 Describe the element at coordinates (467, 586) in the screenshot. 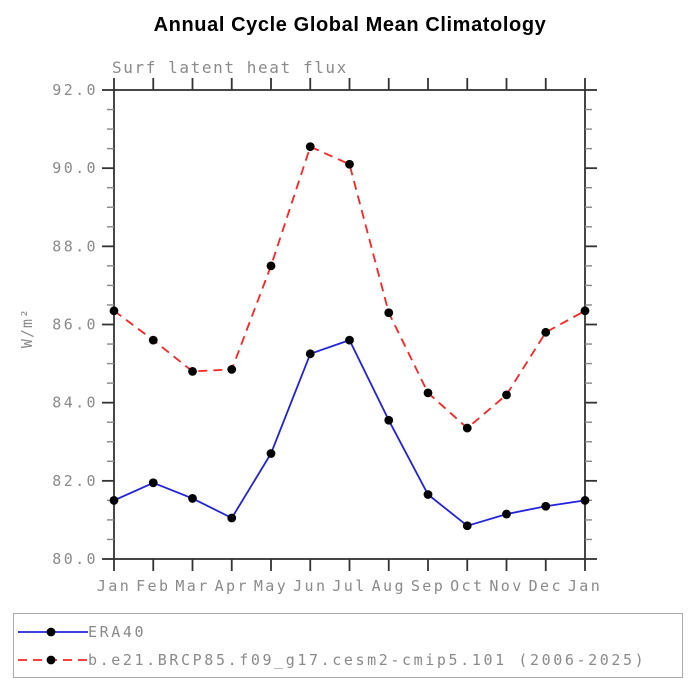

I see `x-axis-tick-label: Oct` at that location.